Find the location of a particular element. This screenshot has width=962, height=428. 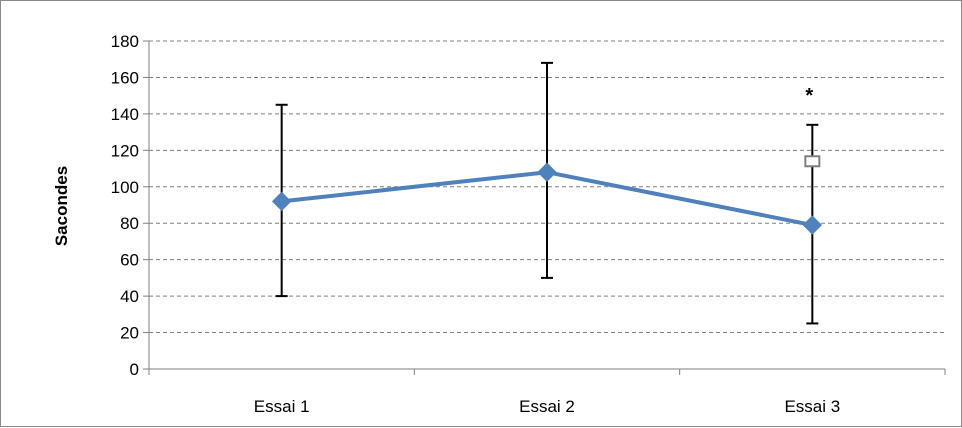

y-tick-label-140: 140 is located at coordinates (125, 114).